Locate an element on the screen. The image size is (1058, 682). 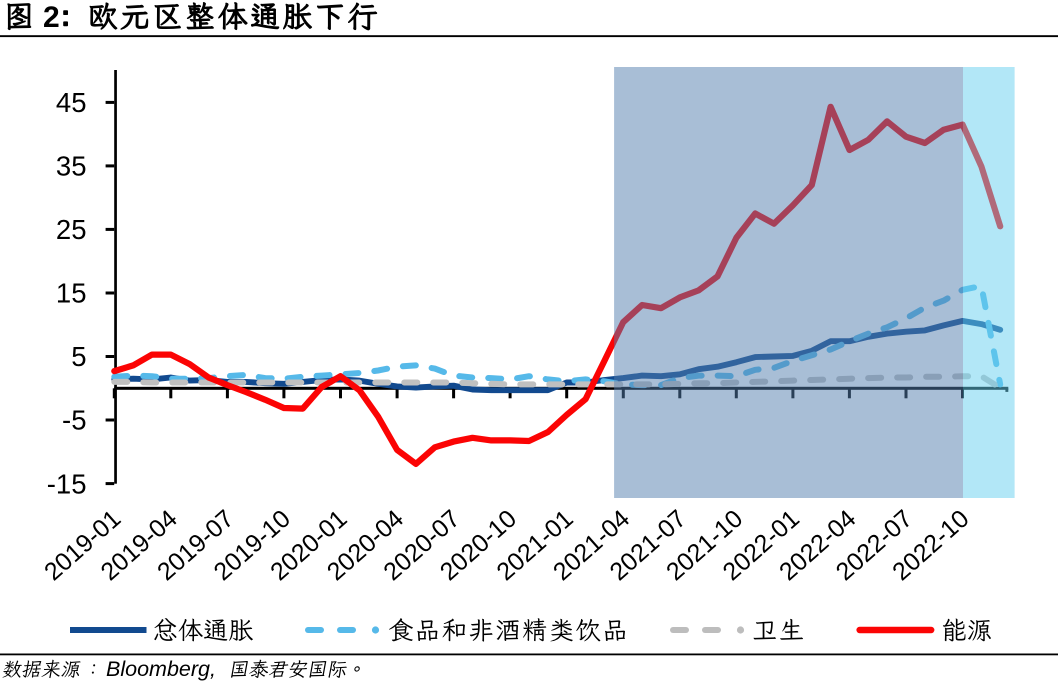
svg-text: Bloomberg, is located at coordinates (161, 669).